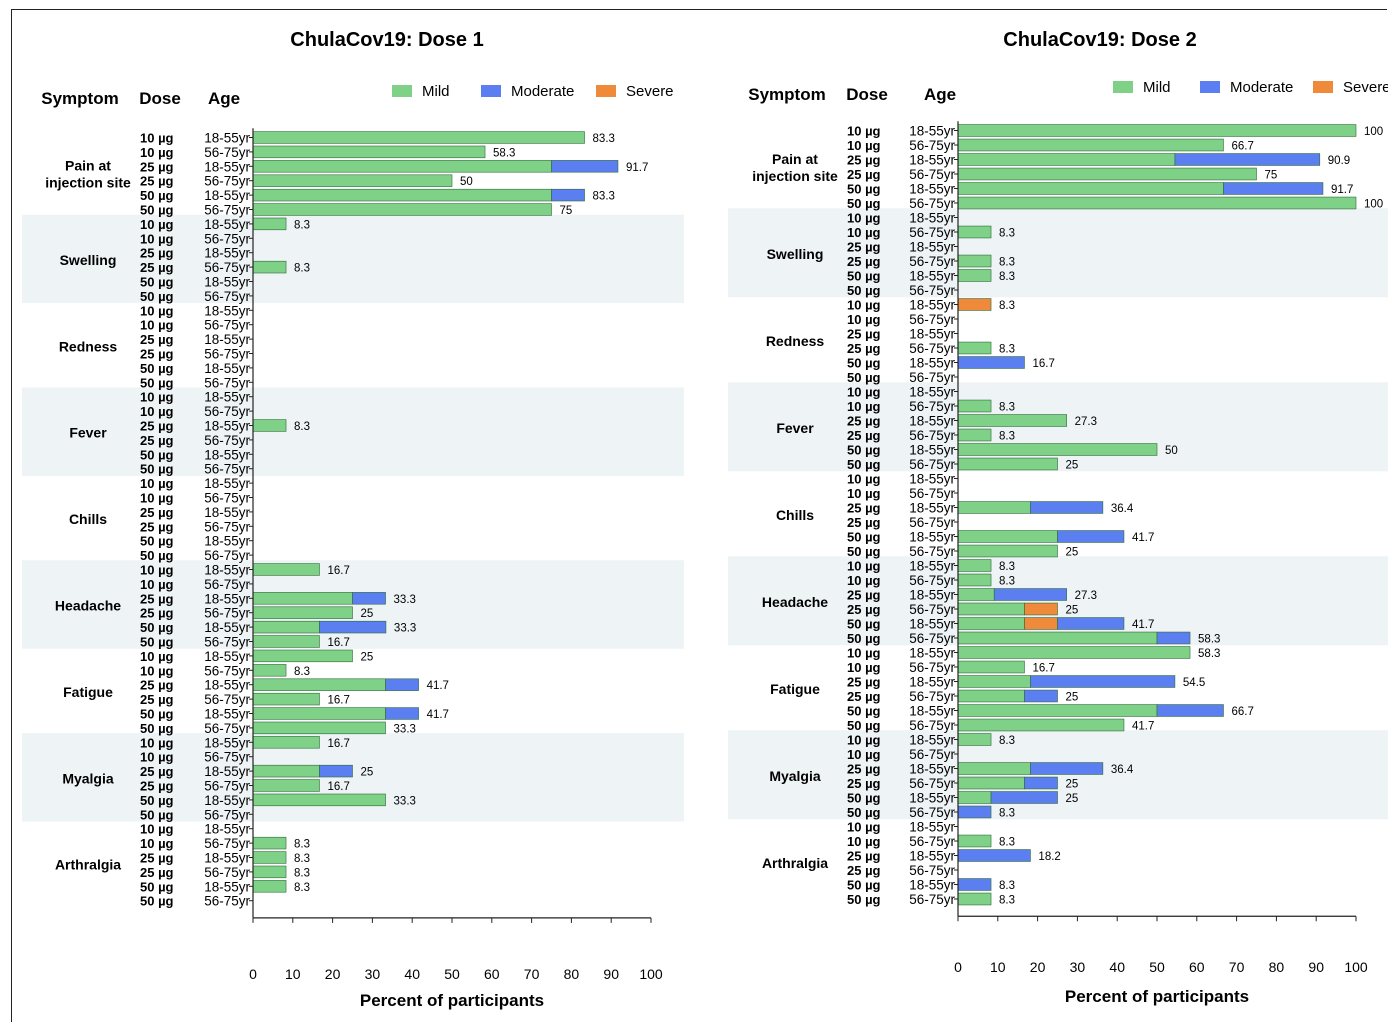 The height and width of the screenshot is (1028, 1388). What do you see at coordinates (1038, 967) in the screenshot?
I see `x-tick-label: 20` at bounding box center [1038, 967].